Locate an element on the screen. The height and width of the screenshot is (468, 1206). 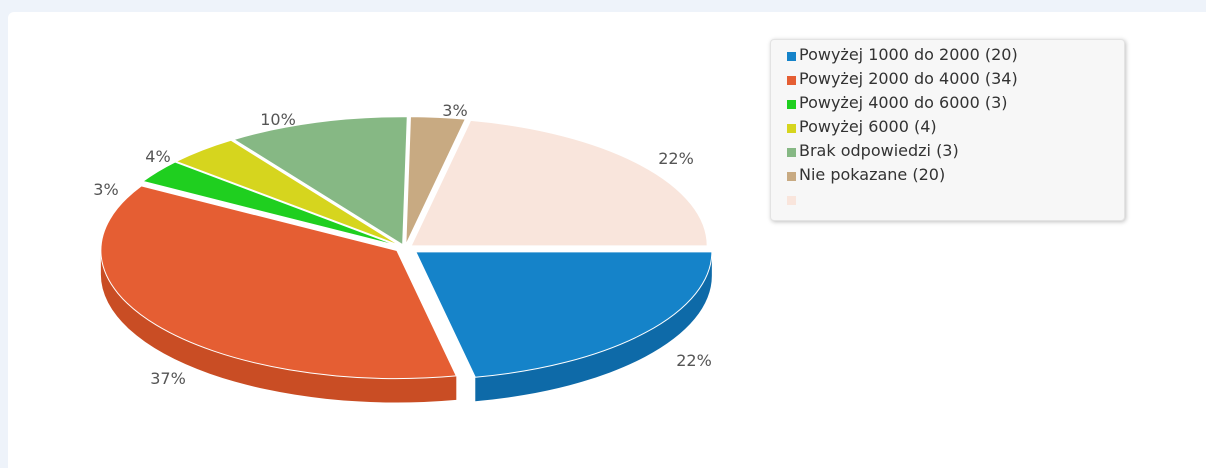
legend-item: Brak odpowiedzi (3) is located at coordinates (947, 152).